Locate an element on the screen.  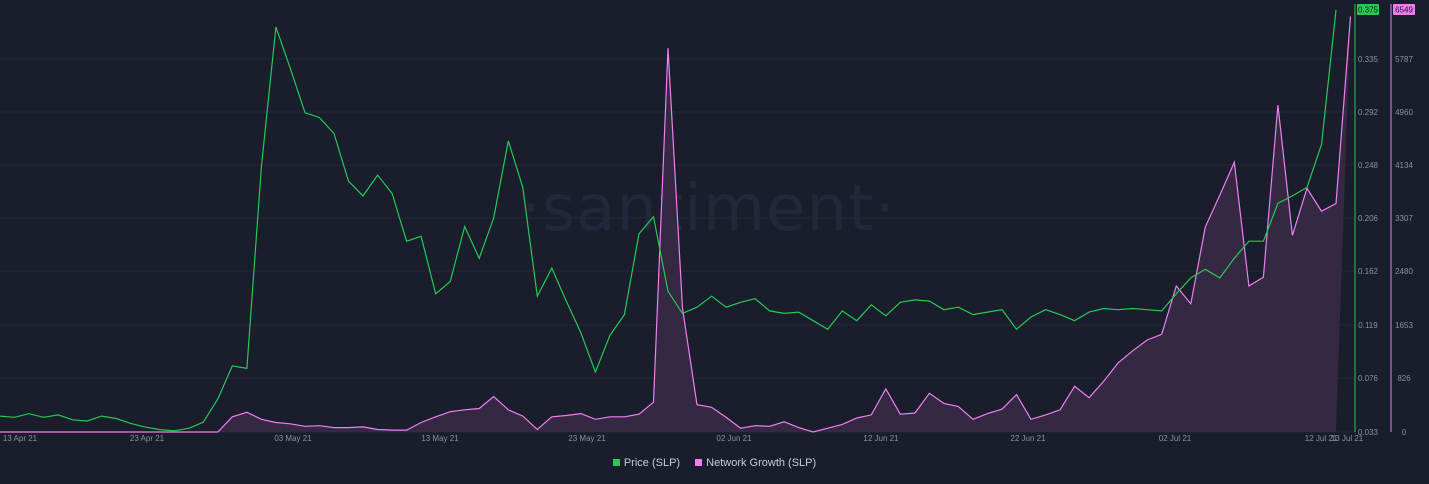
price-tick-label: 0.206 is located at coordinates (1368, 218).